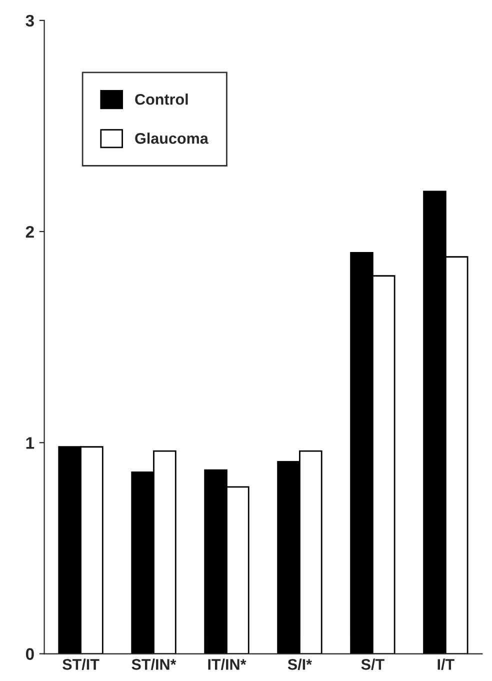 This screenshot has width=492, height=681. I want to click on y-tick-label: 2, so click(30, 232).